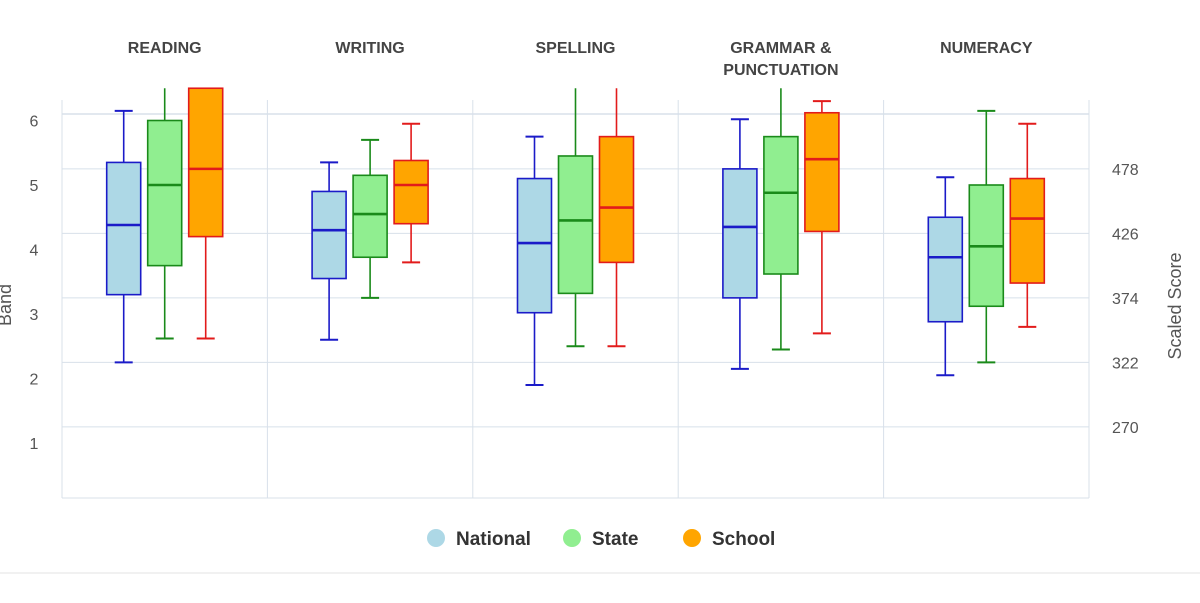 Image resolution: width=1200 pixels, height=603 pixels. What do you see at coordinates (615, 539) in the screenshot?
I see `legend-label: State` at bounding box center [615, 539].